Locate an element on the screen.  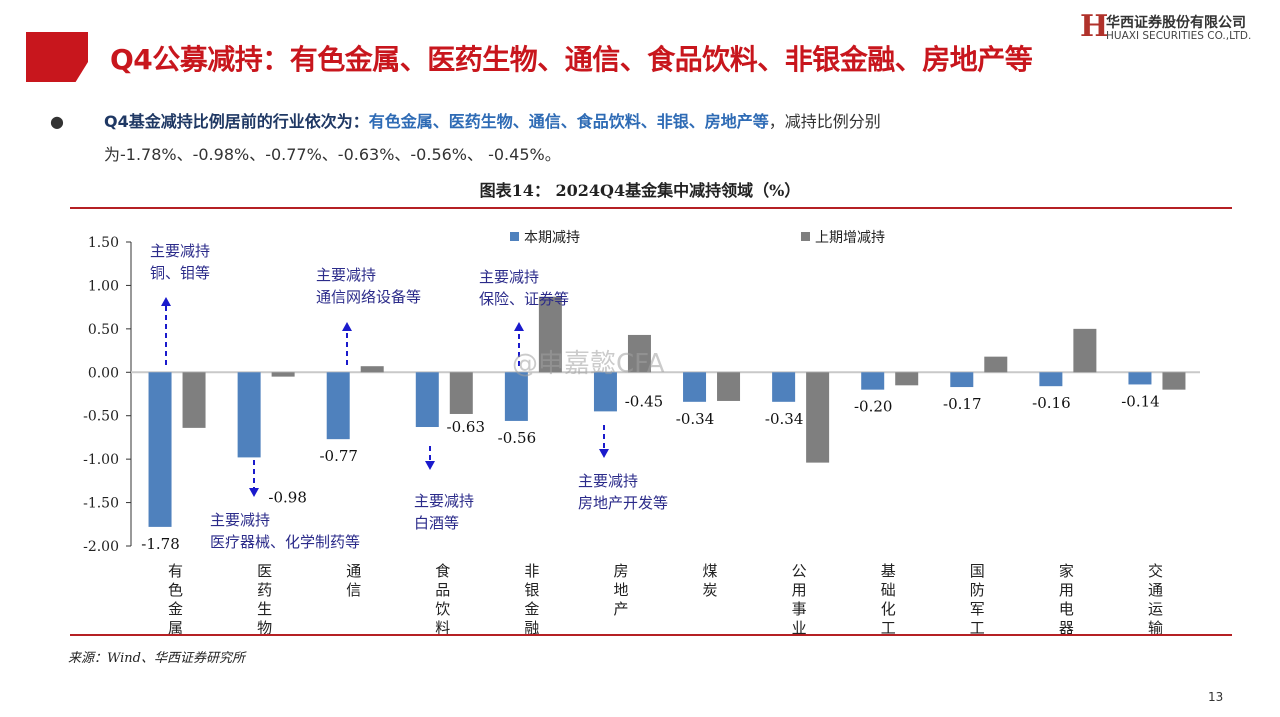
x-tick-label: 煤 is located at coordinates (710, 571).